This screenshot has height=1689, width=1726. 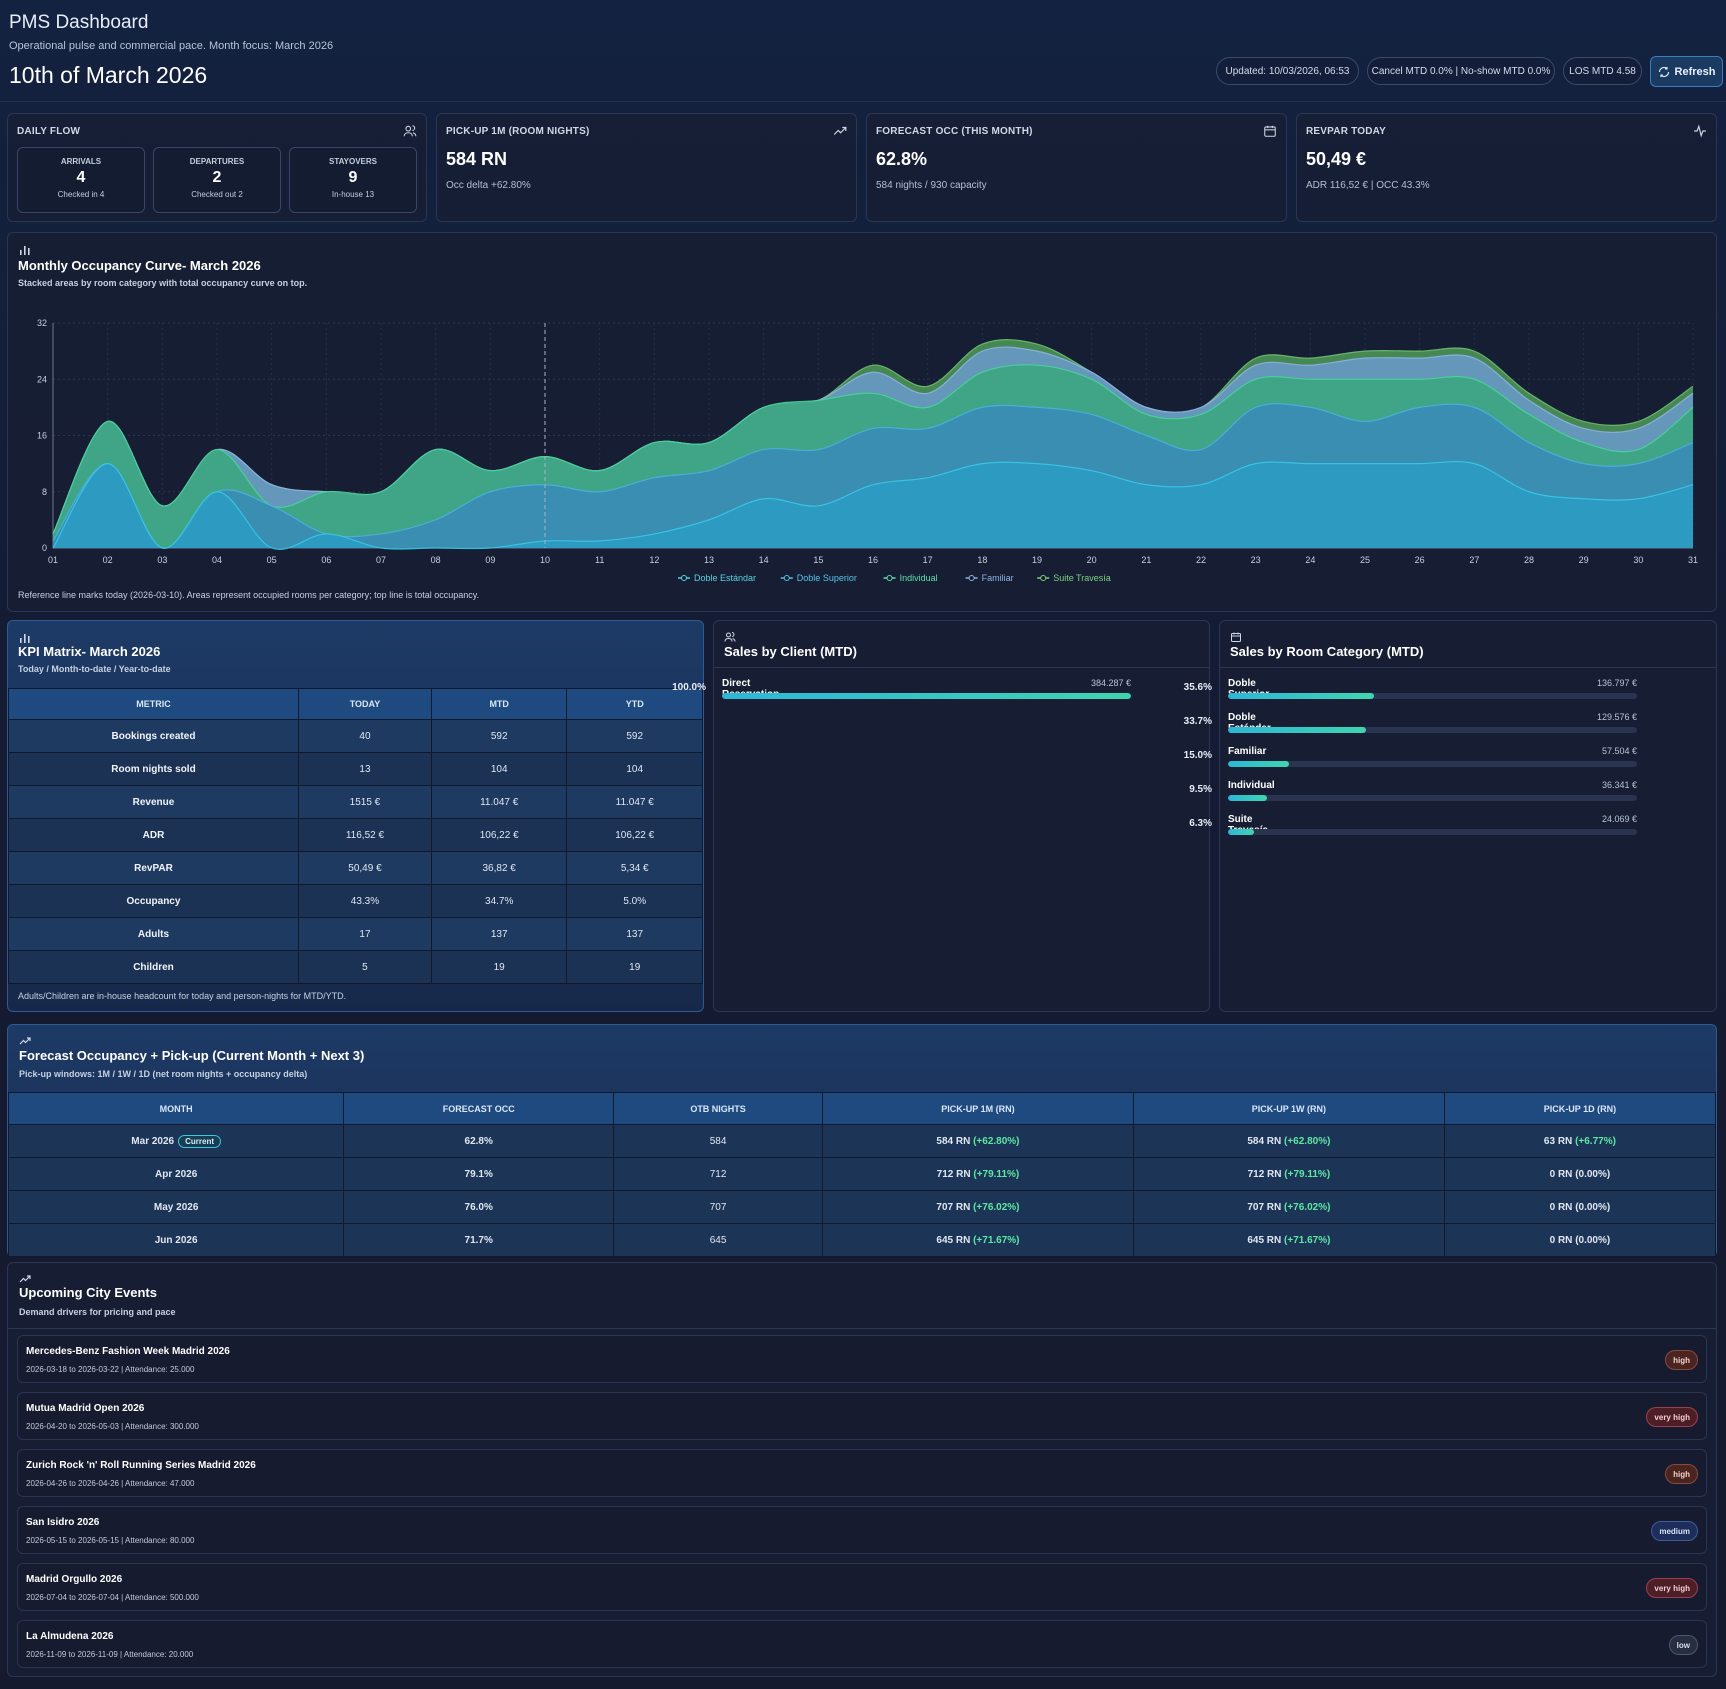 What do you see at coordinates (355, 736) in the screenshot?
I see `table-row: Bookings created 40 592 592` at bounding box center [355, 736].